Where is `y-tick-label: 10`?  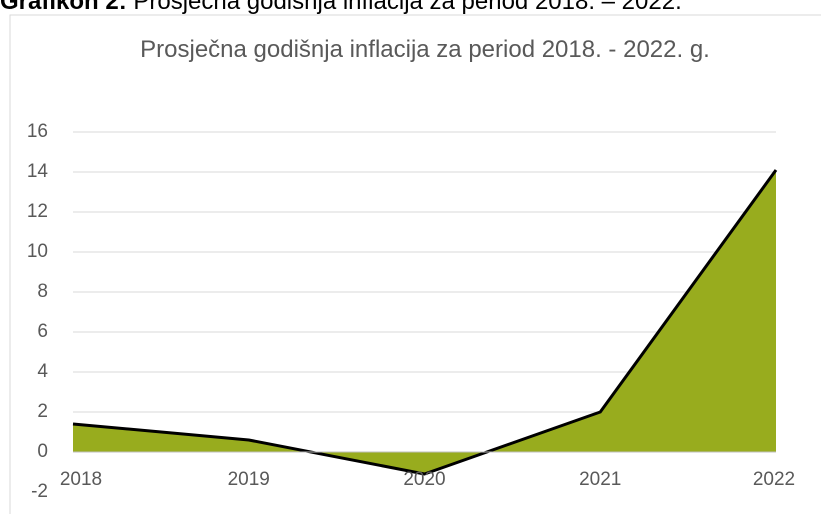 y-tick-label: 10 is located at coordinates (37, 251).